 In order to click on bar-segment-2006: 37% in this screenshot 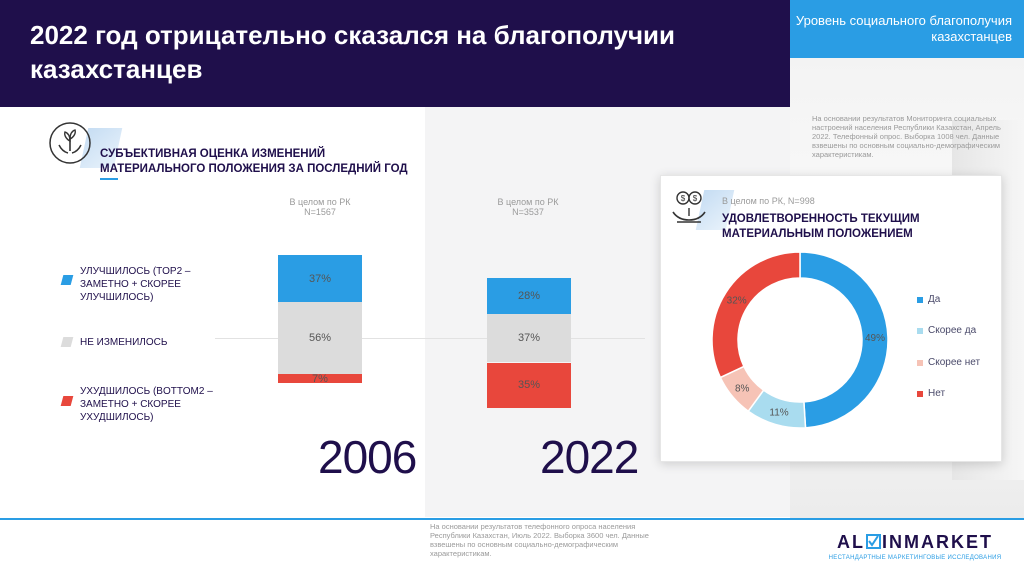, I will do `click(320, 279)`.